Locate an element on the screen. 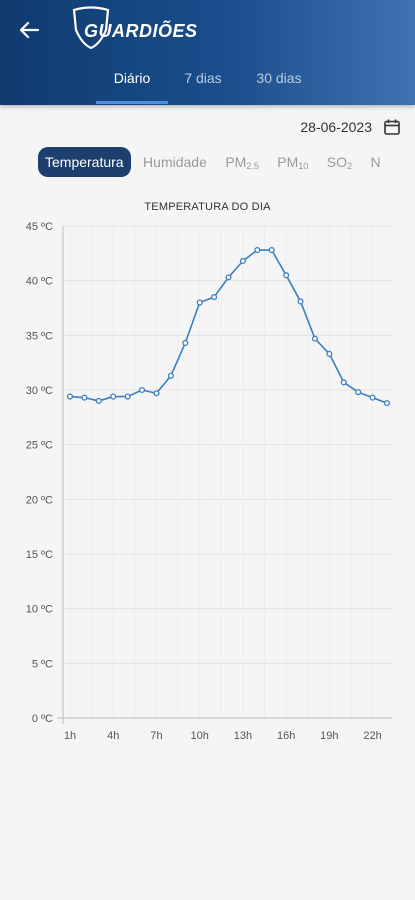 This screenshot has width=415, height=900. y-tick-label: 5 ºC is located at coordinates (42, 664).